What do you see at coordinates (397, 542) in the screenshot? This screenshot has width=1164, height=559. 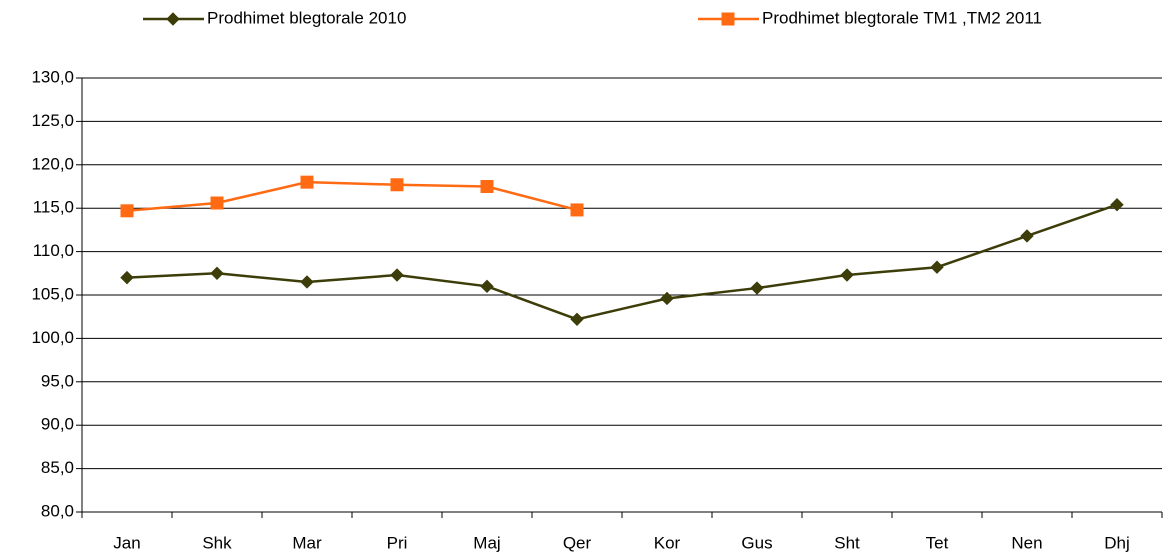 I see `x-tick-label: Pri` at bounding box center [397, 542].